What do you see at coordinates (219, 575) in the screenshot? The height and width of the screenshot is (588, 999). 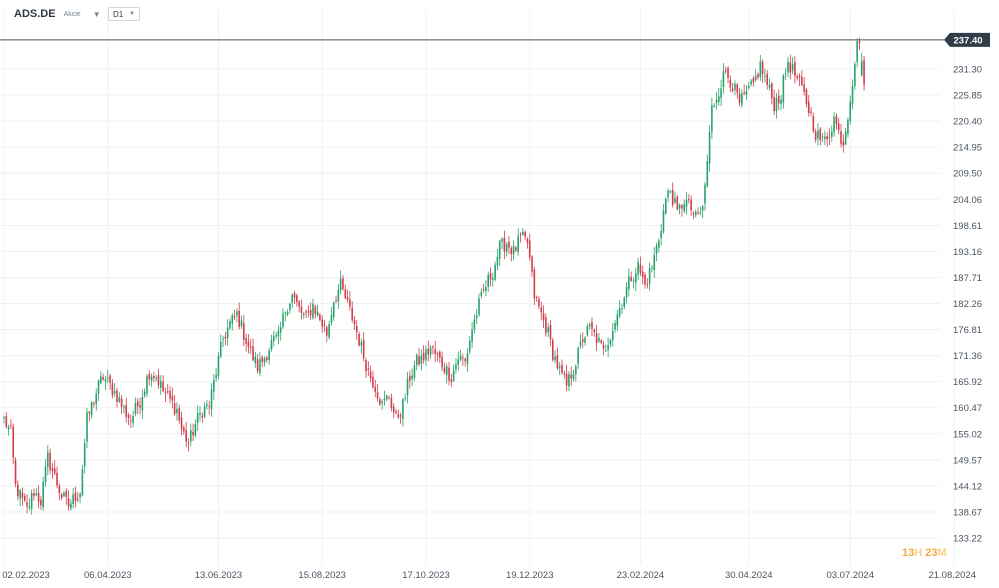 I see `x-tick-label: 13.06.2023` at bounding box center [219, 575].